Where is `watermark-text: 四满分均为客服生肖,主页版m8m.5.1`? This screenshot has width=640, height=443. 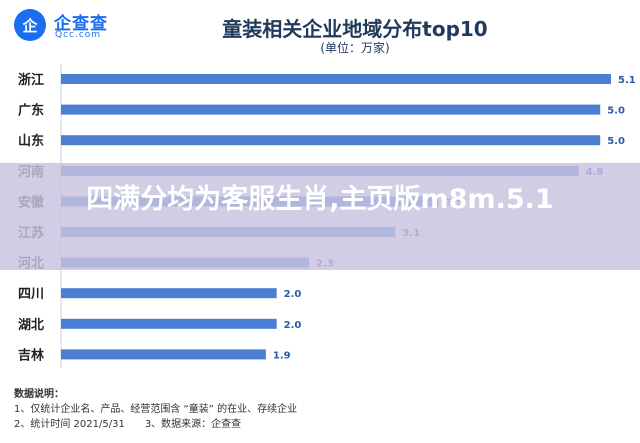
watermark-text: 四满分均为客服生肖,主页版m8m.5.1 is located at coordinates (320, 199).